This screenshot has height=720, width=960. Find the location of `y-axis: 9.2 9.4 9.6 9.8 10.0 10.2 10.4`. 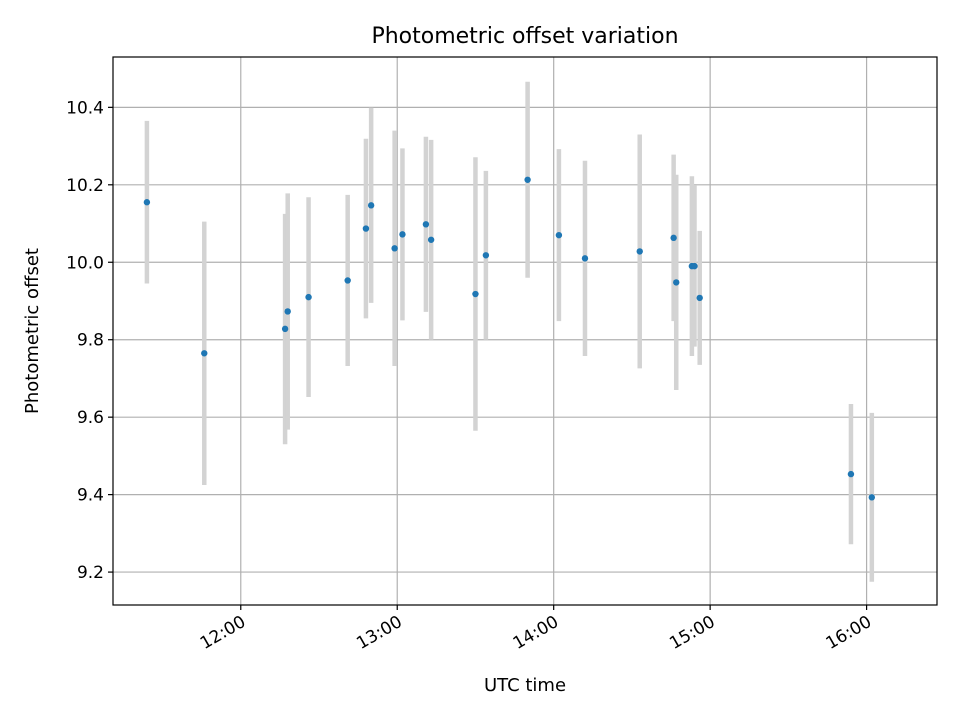

y-axis: 9.2 9.4 9.6 9.8 10.0 10.2 10.4 is located at coordinates (89, 340).